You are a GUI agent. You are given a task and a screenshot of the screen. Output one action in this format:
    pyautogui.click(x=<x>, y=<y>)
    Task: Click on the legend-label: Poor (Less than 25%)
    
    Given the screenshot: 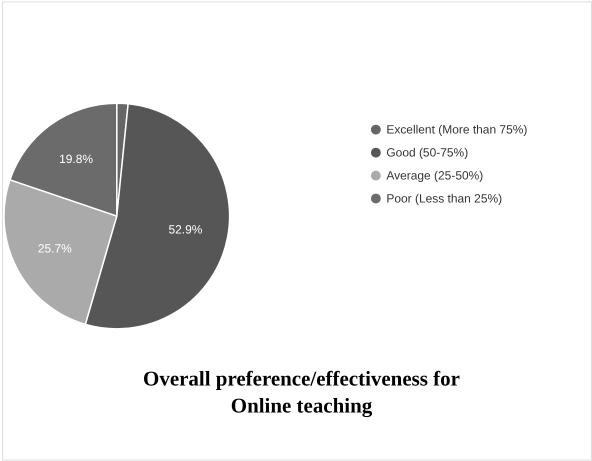 What is the action you would take?
    pyautogui.click(x=444, y=199)
    